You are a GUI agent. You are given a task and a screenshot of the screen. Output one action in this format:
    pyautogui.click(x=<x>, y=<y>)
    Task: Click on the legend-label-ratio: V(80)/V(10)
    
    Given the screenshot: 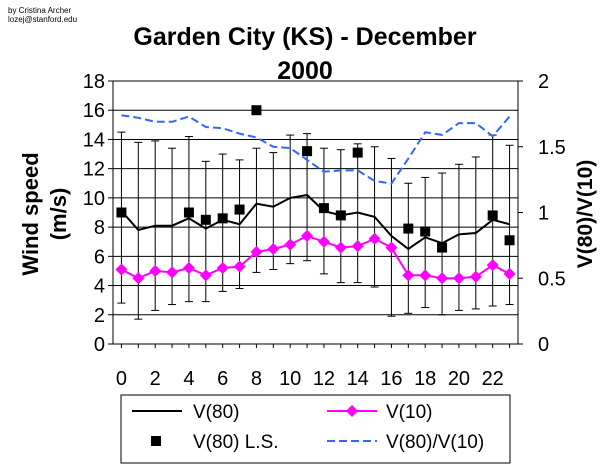 What is the action you would take?
    pyautogui.click(x=435, y=442)
    